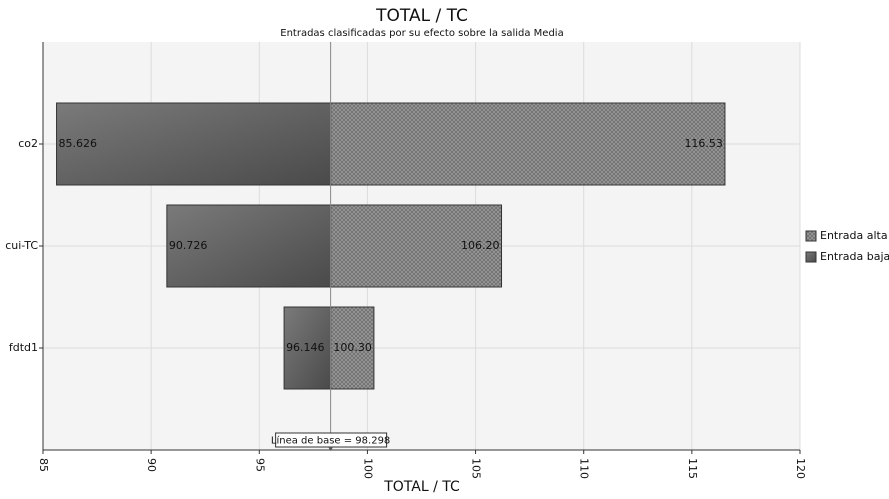  I want to click on x-tick-label: 95, so click(259, 465).